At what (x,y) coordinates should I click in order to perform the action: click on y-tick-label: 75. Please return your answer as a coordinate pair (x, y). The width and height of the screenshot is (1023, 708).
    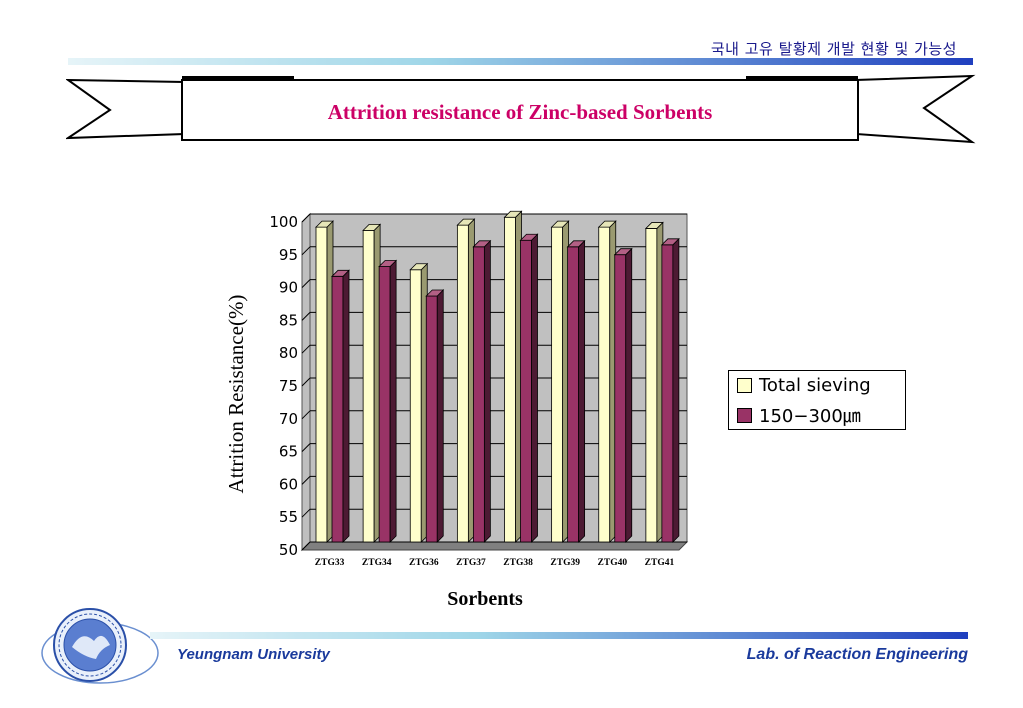
    Looking at the image, I should click on (288, 386).